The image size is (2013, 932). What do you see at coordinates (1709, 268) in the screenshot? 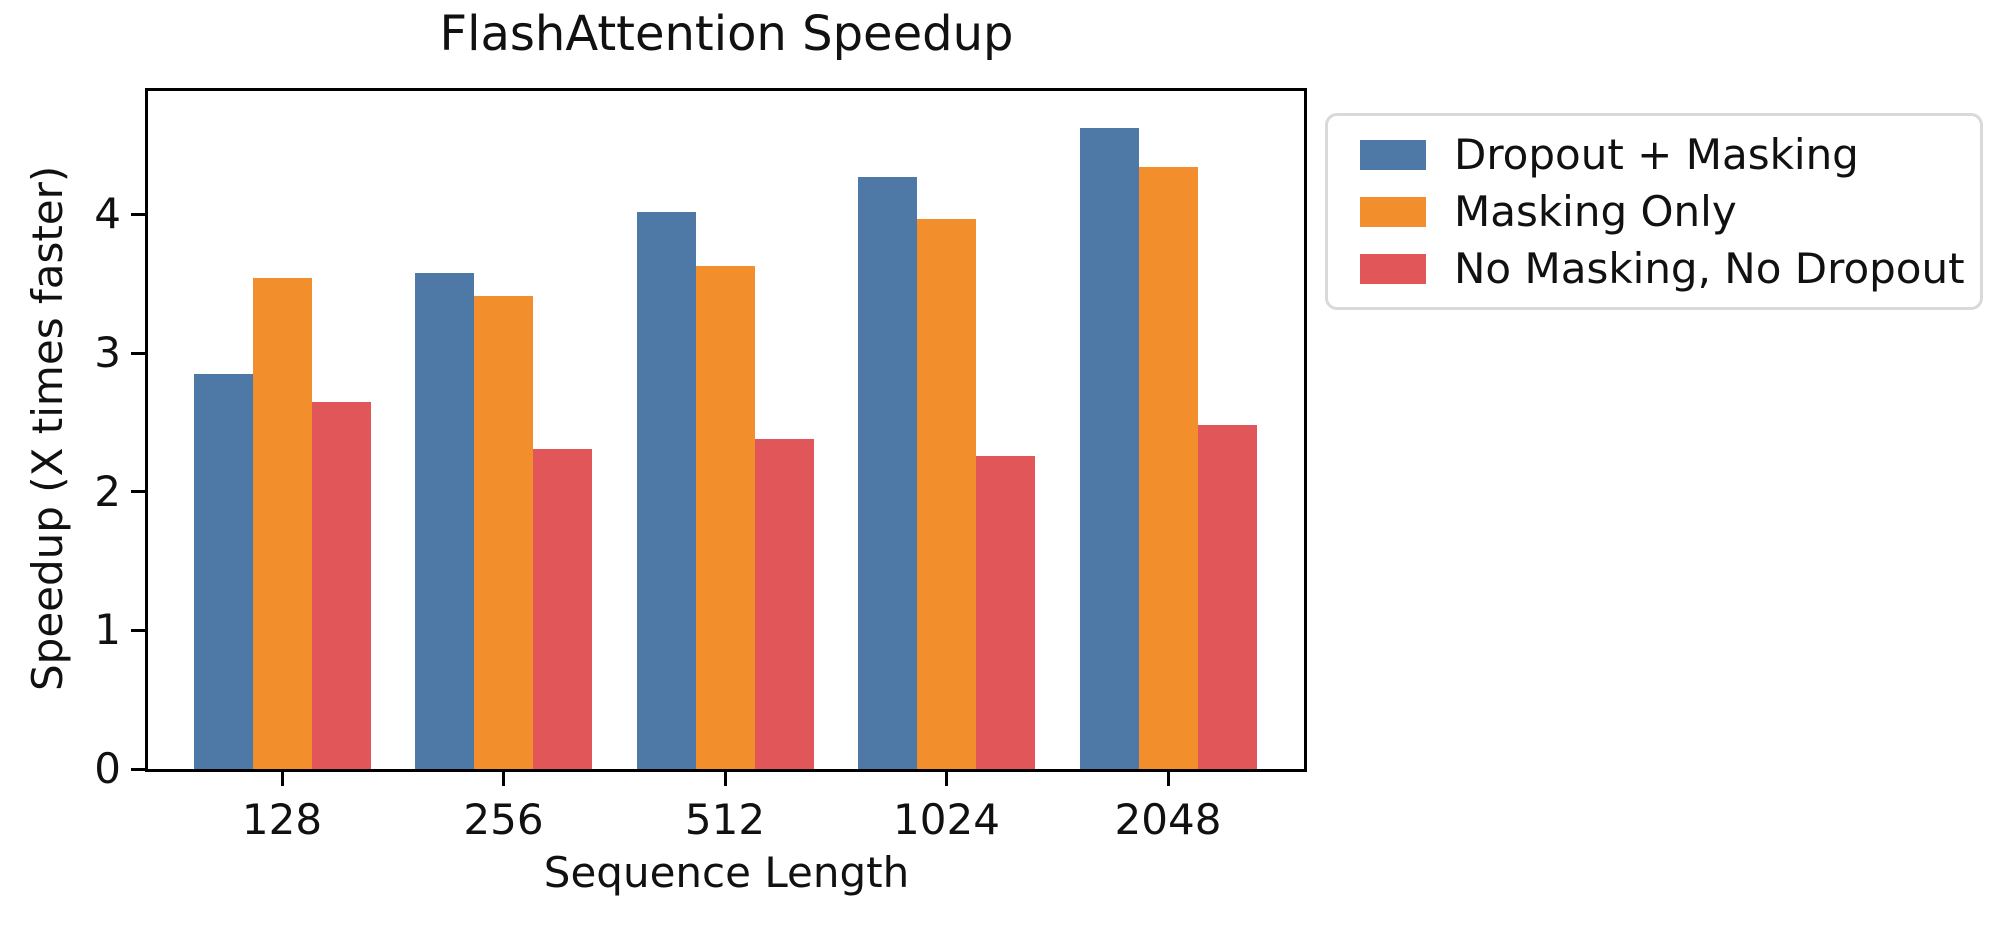
I see `legend-label: No Masking, No Dropout` at bounding box center [1709, 268].